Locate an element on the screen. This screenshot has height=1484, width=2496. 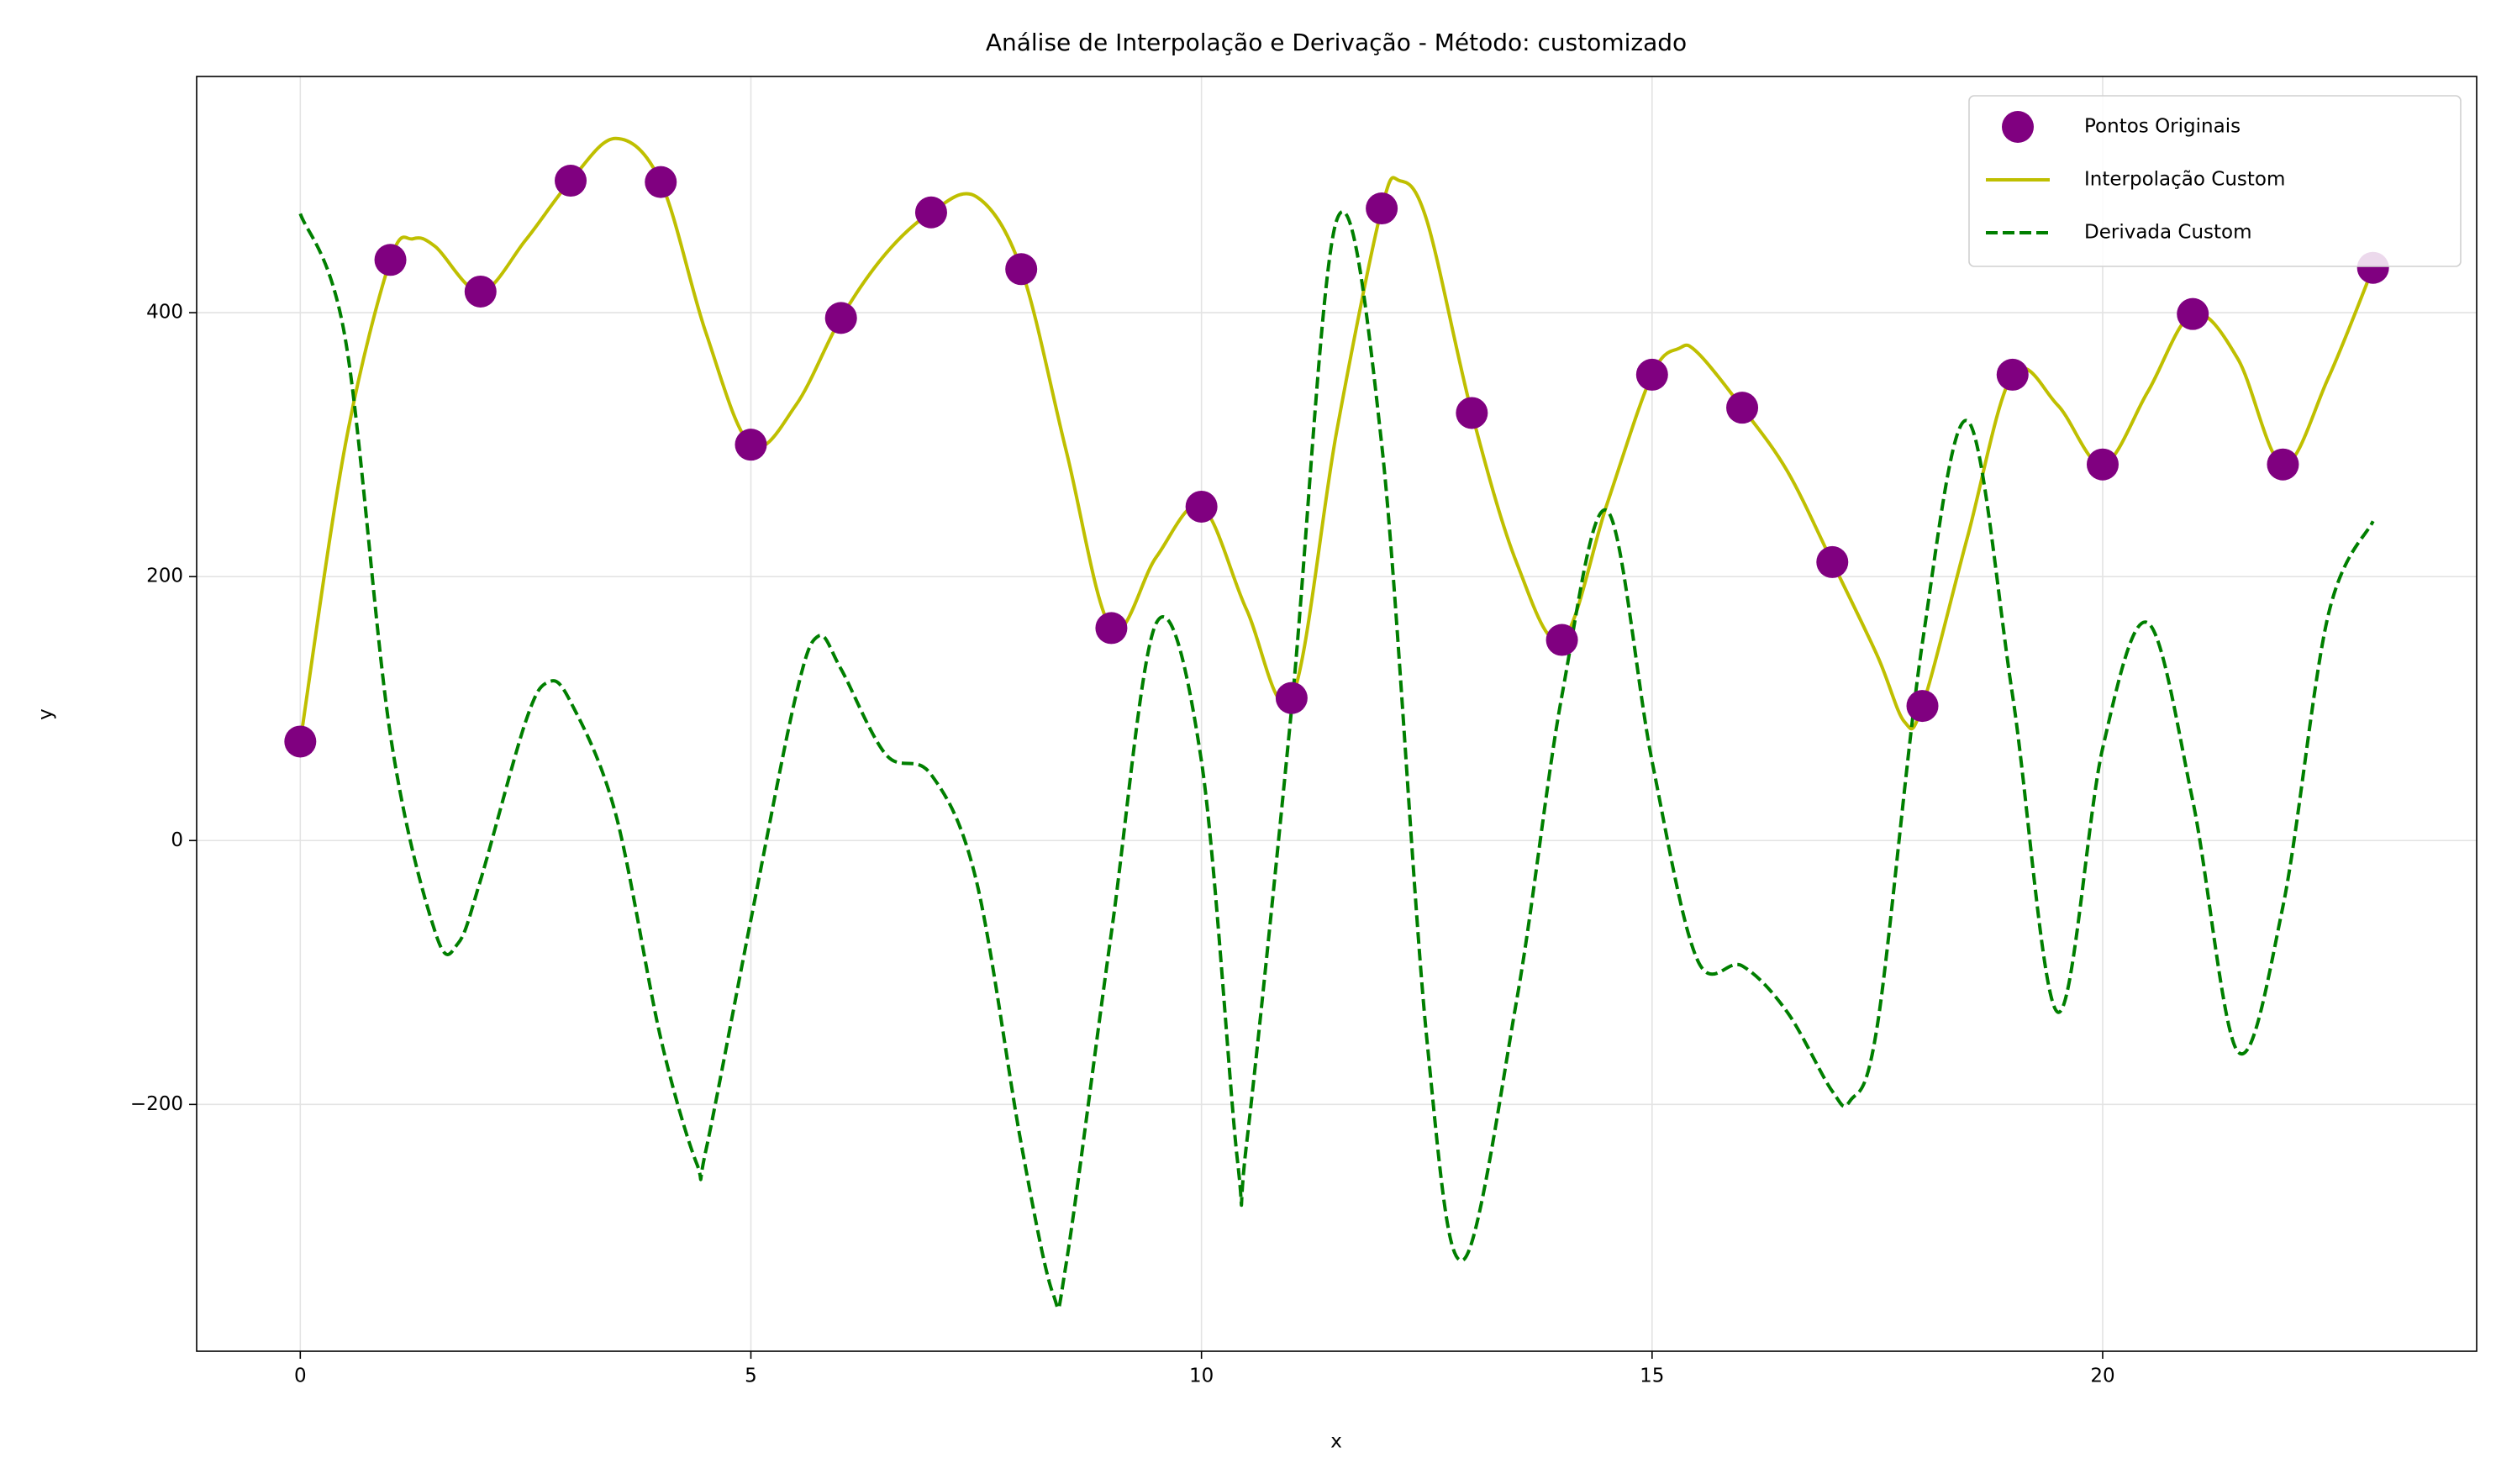
y-tick-label: −200 is located at coordinates (156, 1104).